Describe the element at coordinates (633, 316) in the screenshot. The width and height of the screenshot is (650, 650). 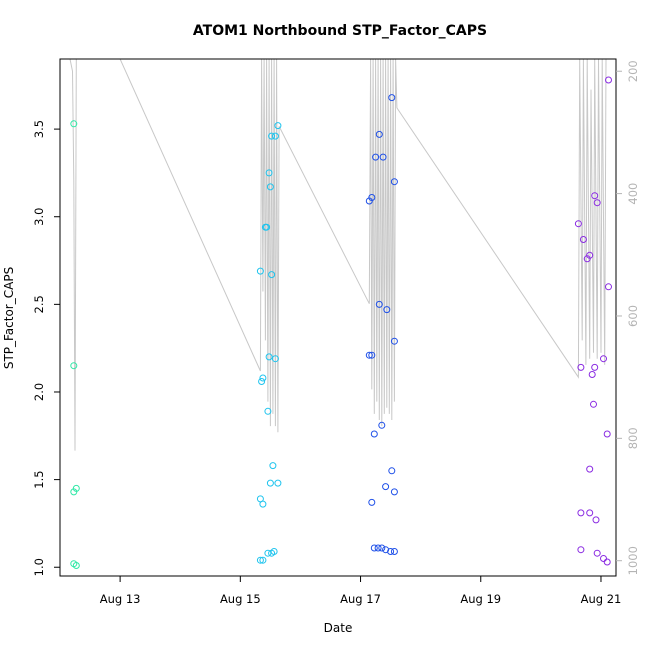
I see `y2-tick-label: 600` at that location.